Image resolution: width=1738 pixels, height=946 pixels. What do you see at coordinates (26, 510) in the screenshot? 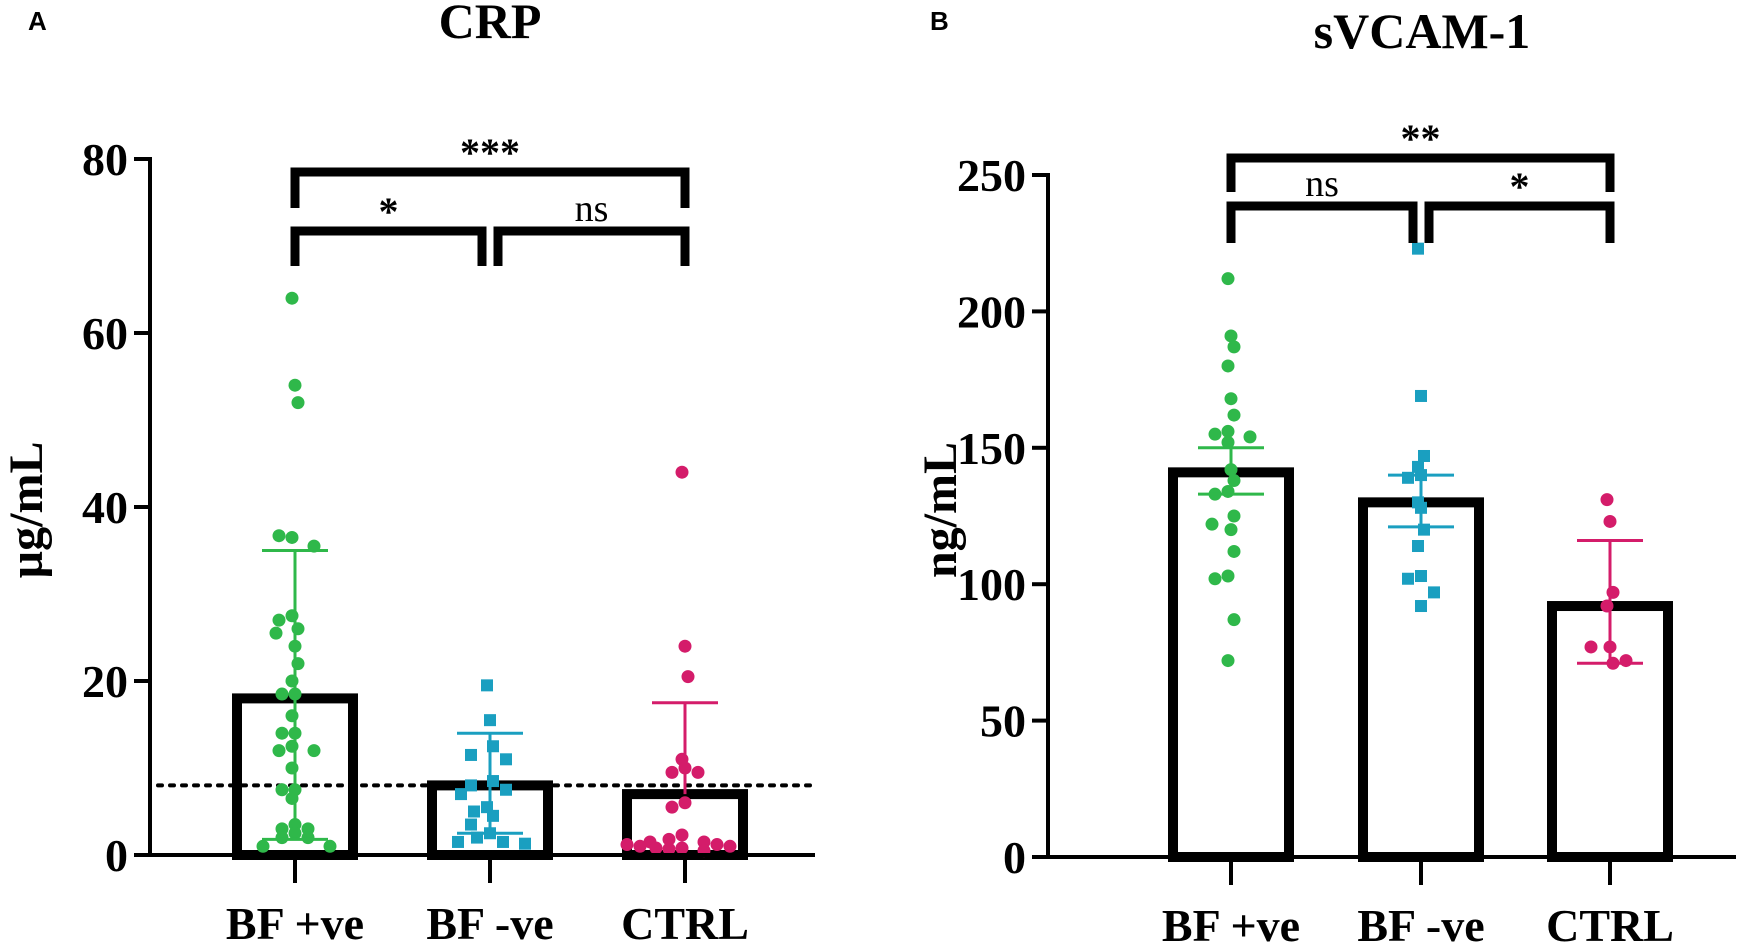
I see `y-axis-label: µg/mL` at bounding box center [26, 510].